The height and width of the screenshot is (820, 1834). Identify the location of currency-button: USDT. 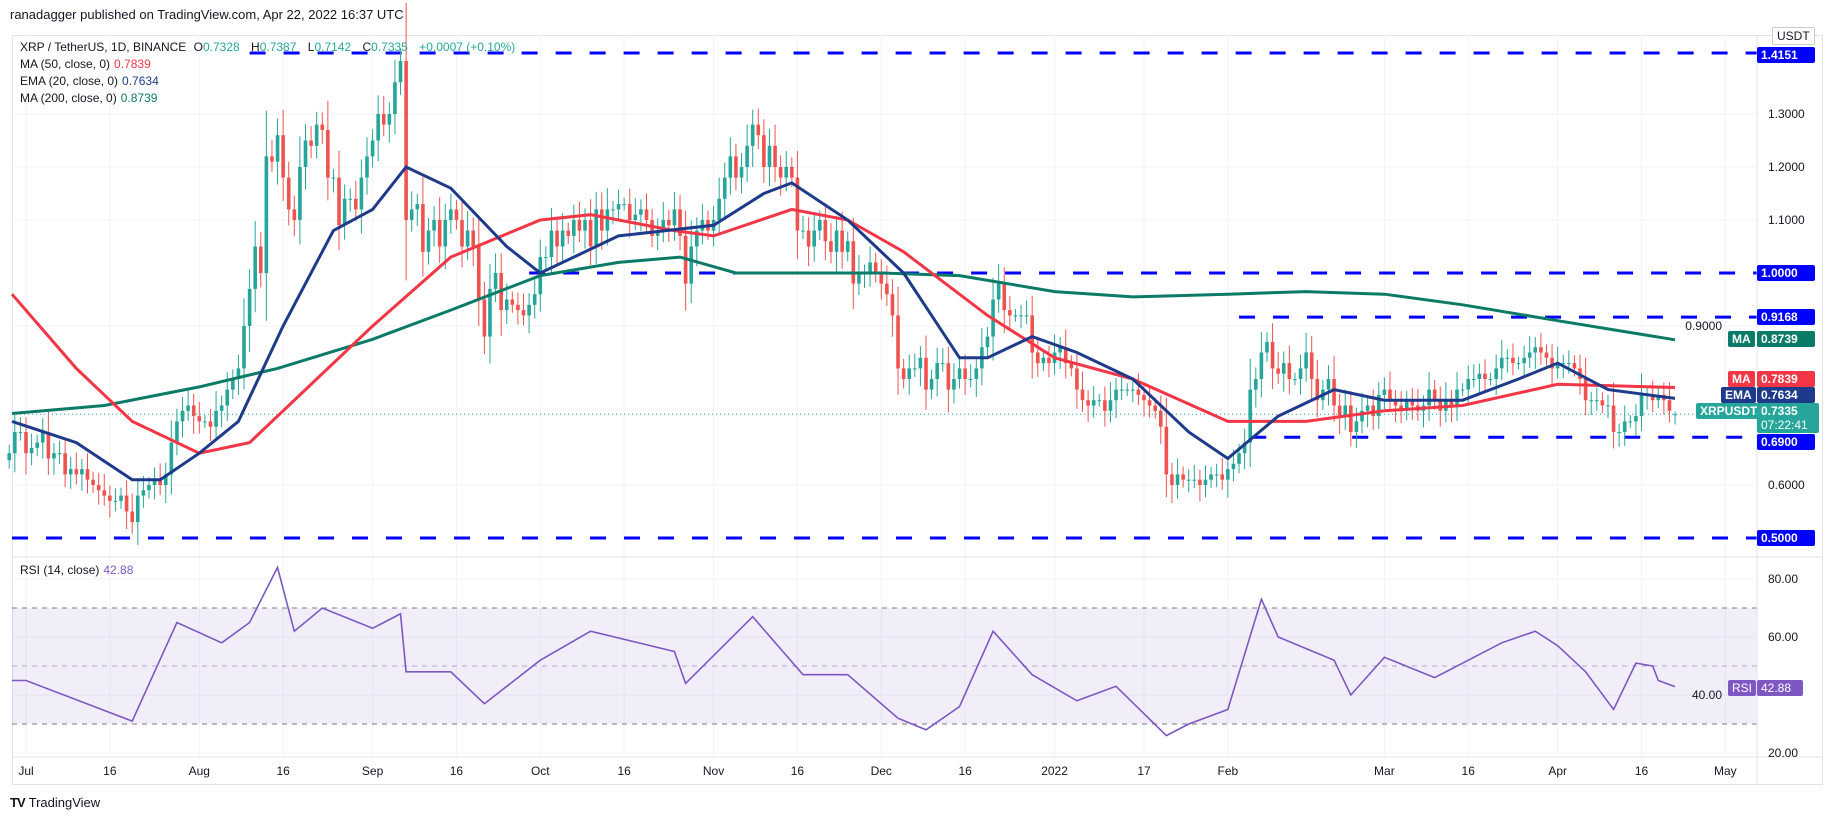
(1793, 36).